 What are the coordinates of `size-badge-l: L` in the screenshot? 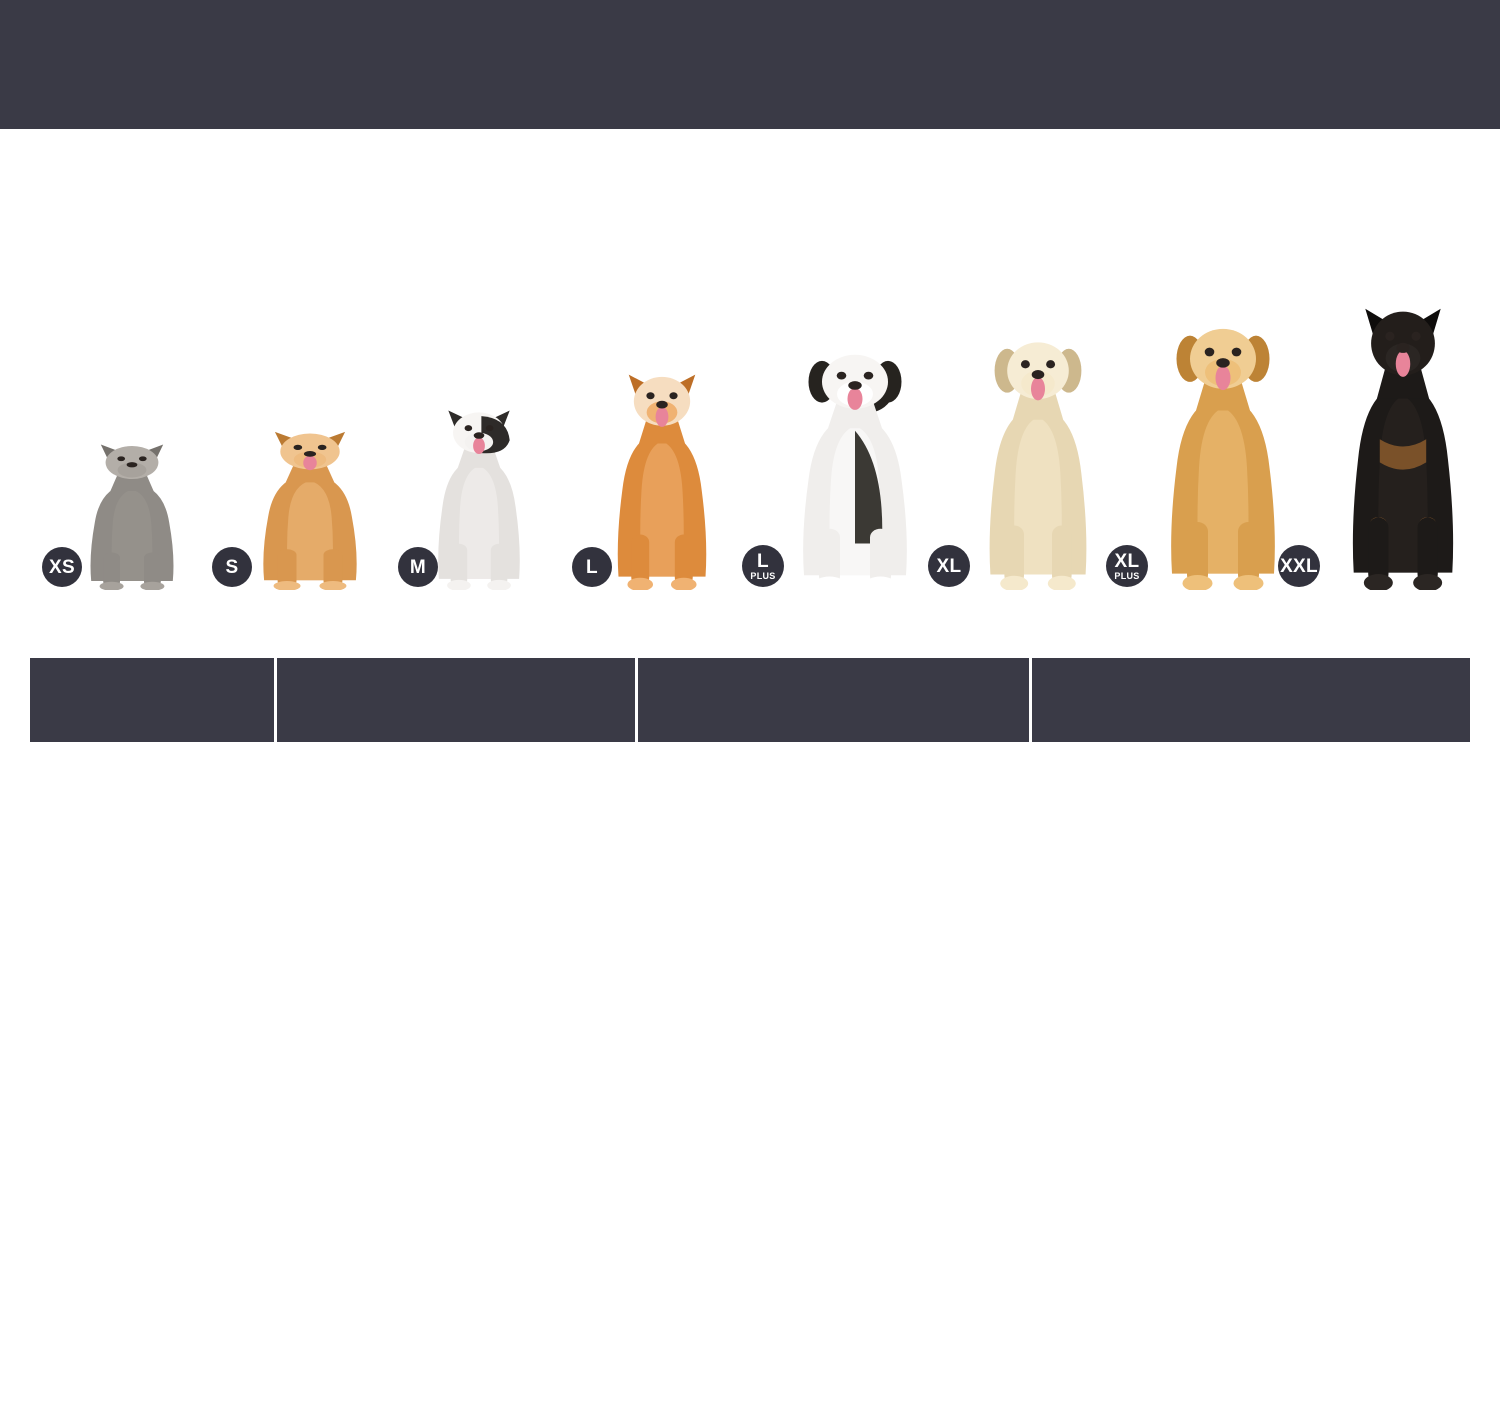 It's located at (592, 567).